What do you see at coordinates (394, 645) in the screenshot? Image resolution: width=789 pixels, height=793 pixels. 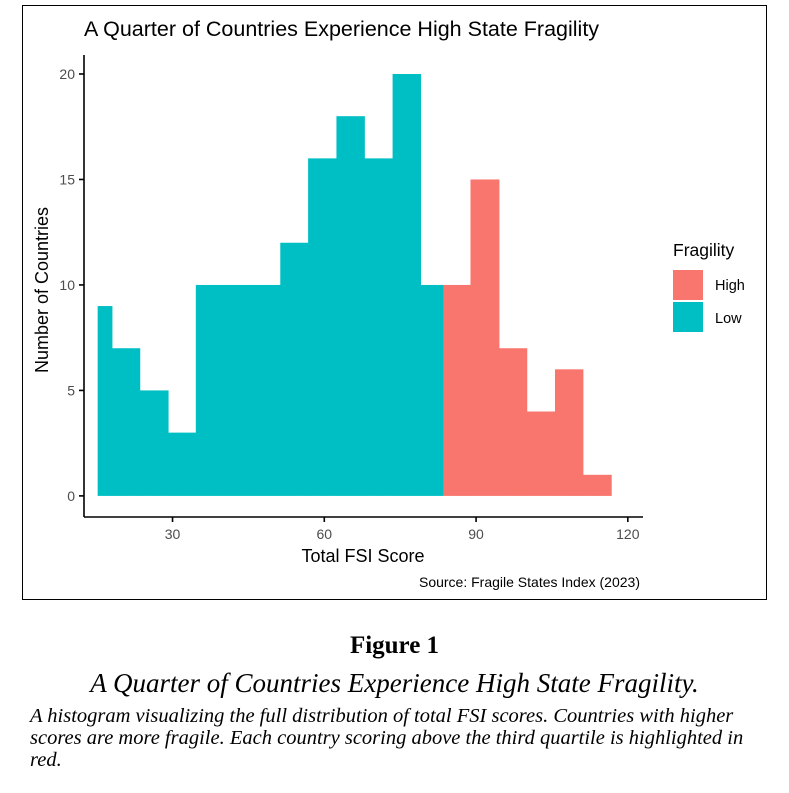 I see `figure-label: Figure 1` at bounding box center [394, 645].